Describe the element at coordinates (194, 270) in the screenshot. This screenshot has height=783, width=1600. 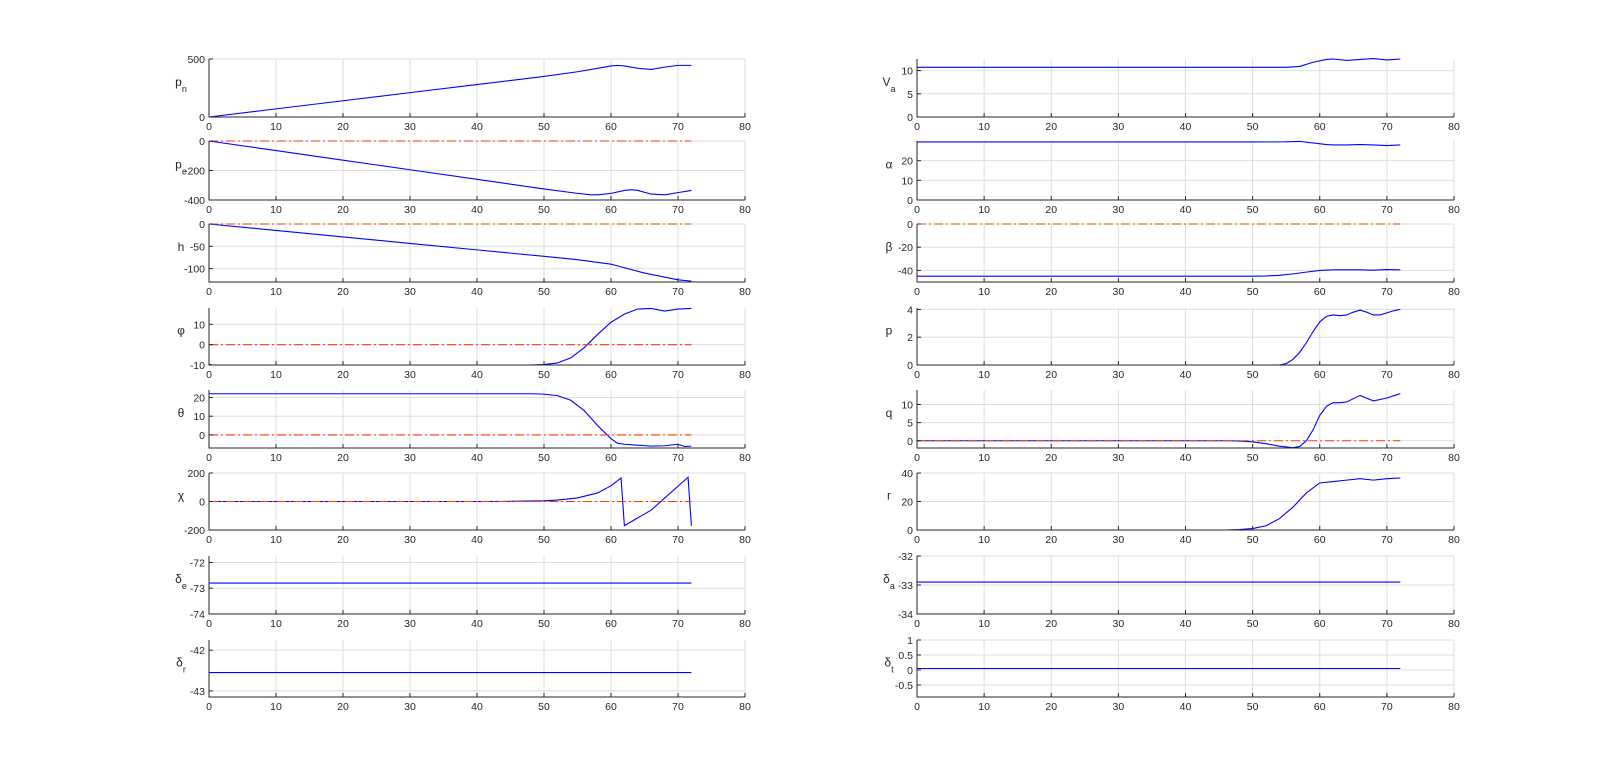
I see `y-tick-label: -100` at that location.